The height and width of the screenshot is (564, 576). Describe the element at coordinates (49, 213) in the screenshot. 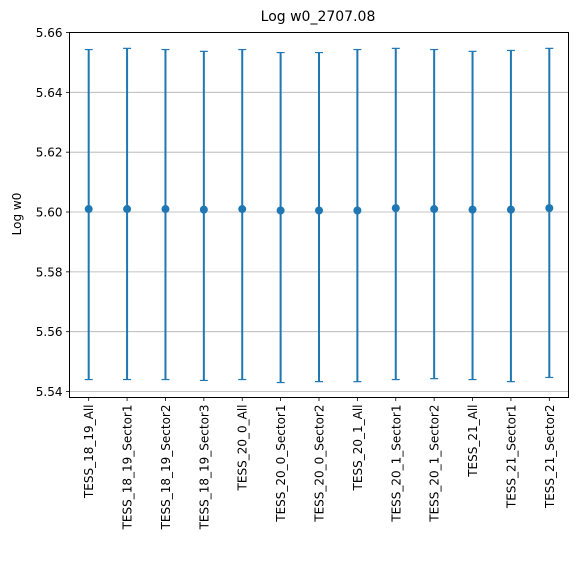

I see `y-tick-label: 5.60` at that location.